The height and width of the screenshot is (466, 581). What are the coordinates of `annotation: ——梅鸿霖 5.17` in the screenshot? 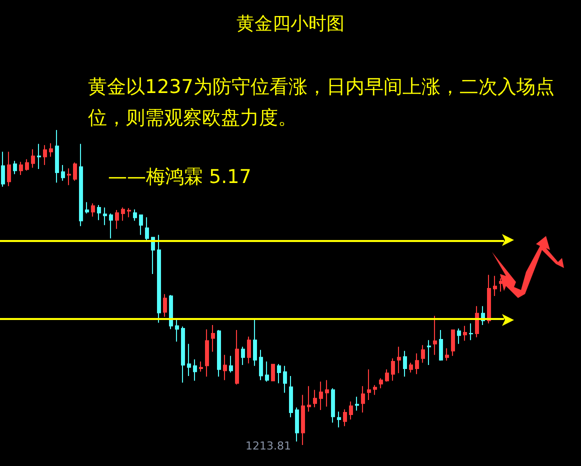 It's located at (180, 177).